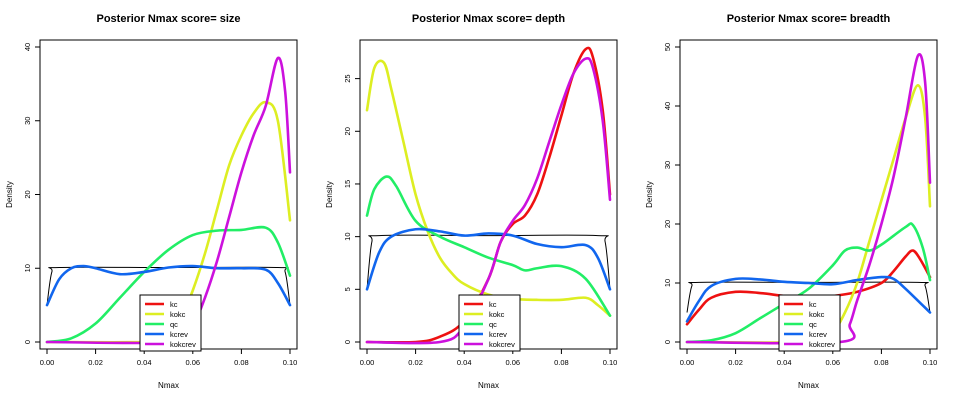 Image resolution: width=960 pixels, height=400 pixels. I want to click on chart-title: Posterior Nmax score= size, so click(169, 19).